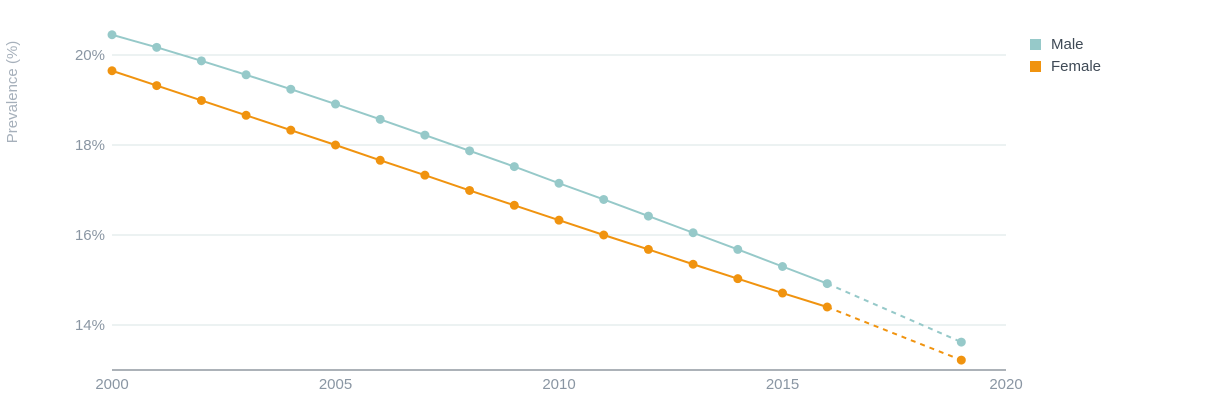 This screenshot has height=402, width=1230. I want to click on x-tick-label: 2000, so click(111, 384).